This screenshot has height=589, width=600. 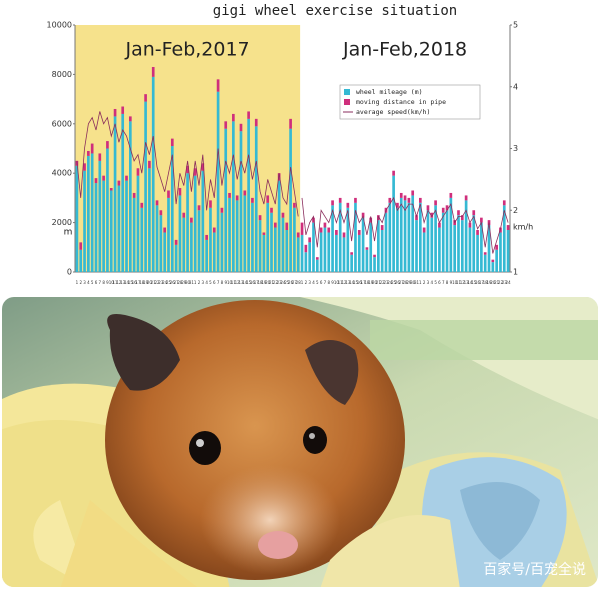 What do you see at coordinates (364, 282) in the screenshot?
I see `x-tick-label: 17` at bounding box center [364, 282].